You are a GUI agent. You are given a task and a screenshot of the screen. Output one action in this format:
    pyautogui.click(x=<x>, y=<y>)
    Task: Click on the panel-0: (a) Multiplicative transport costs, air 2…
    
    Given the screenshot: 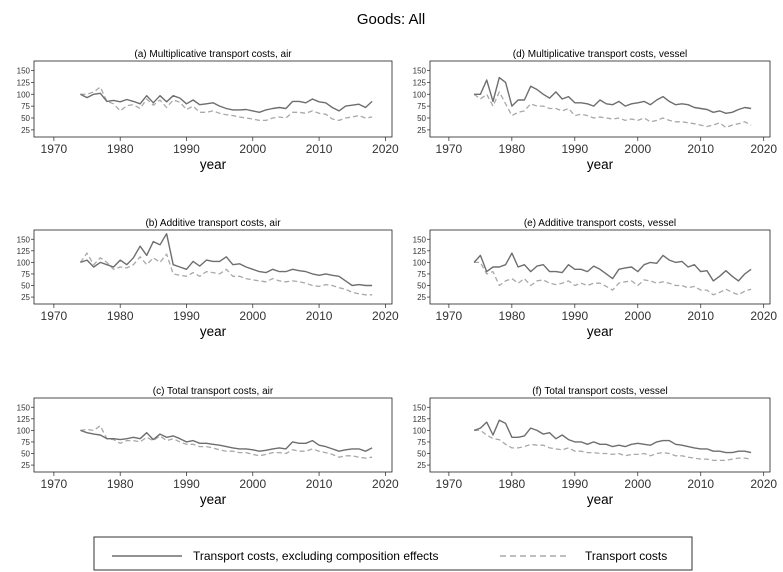 What is the action you would take?
    pyautogui.click(x=208, y=110)
    